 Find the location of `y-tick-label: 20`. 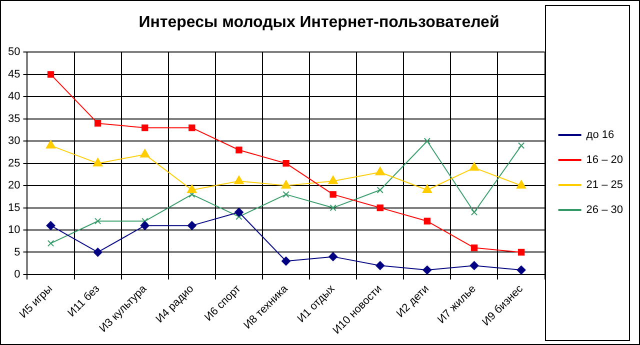

y-tick-label: 20 is located at coordinates (14, 186).